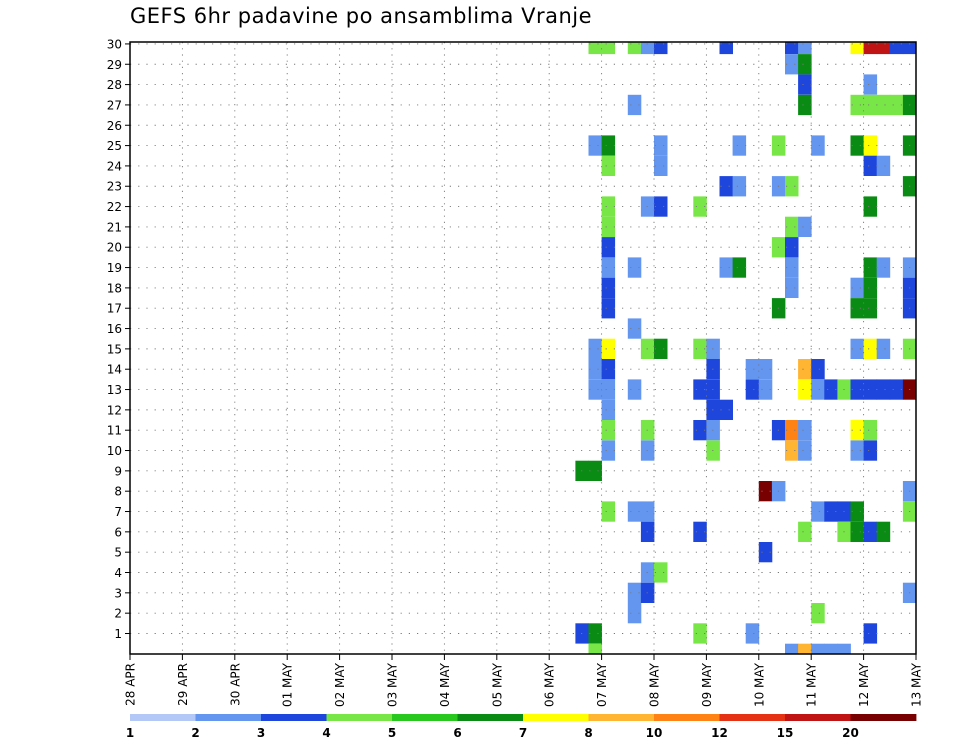 This screenshot has height=742, width=960. I want to click on y-tick-label: 12, so click(114, 410).